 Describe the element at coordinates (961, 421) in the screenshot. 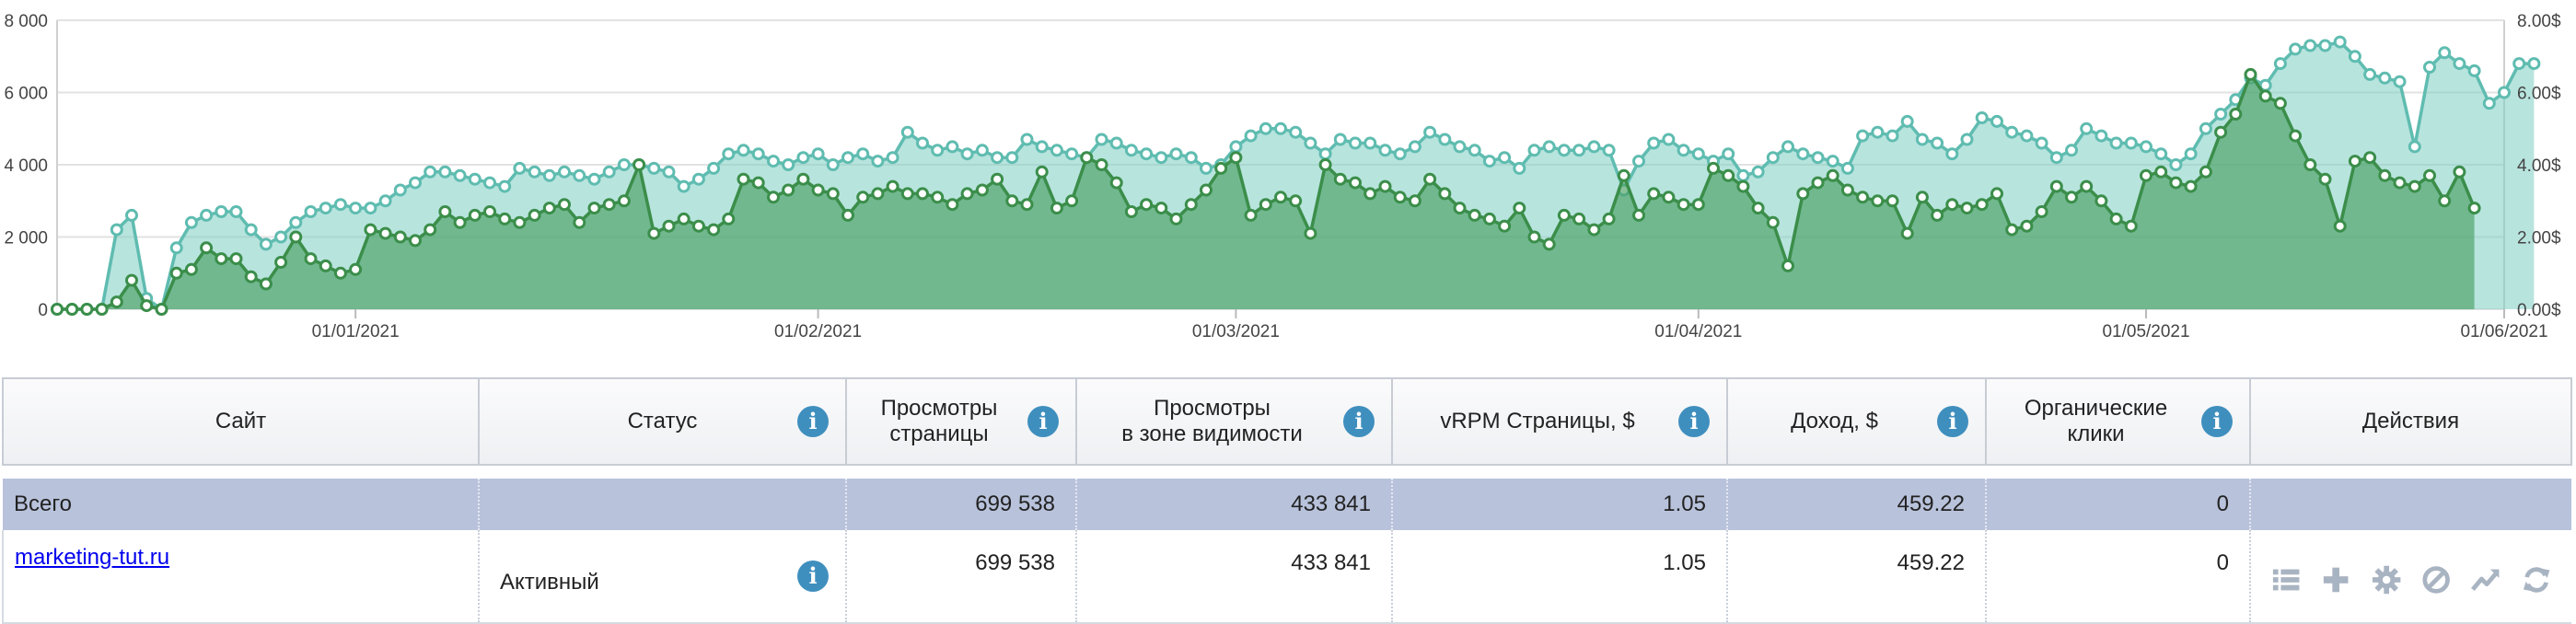

I see `header-page-views: Просмотры страницы i` at that location.